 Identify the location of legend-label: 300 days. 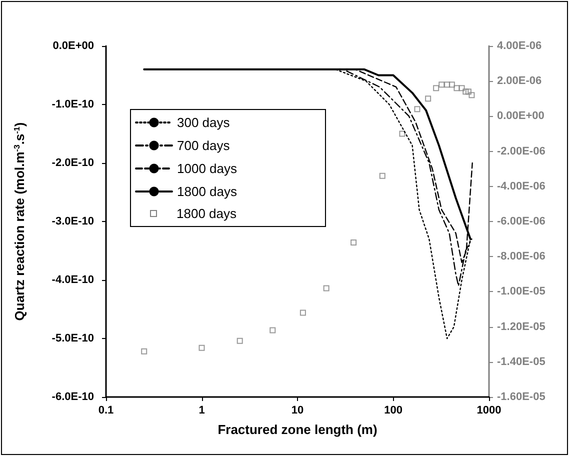
(203, 122).